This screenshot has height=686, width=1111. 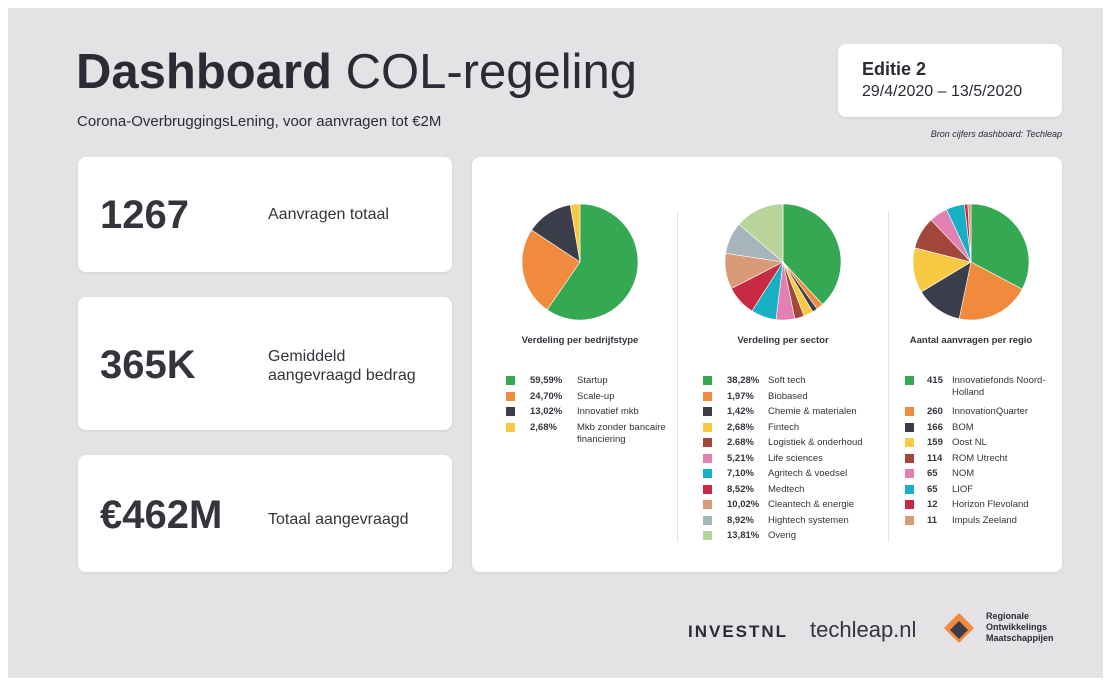 I want to click on logo-rom: Regionale Ontwikkelings Maatschappijen, so click(x=1020, y=627).